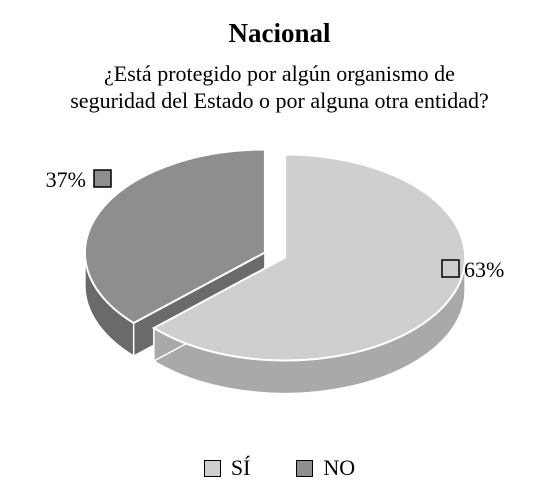  I want to click on chart-title: Nacional, so click(279, 33).